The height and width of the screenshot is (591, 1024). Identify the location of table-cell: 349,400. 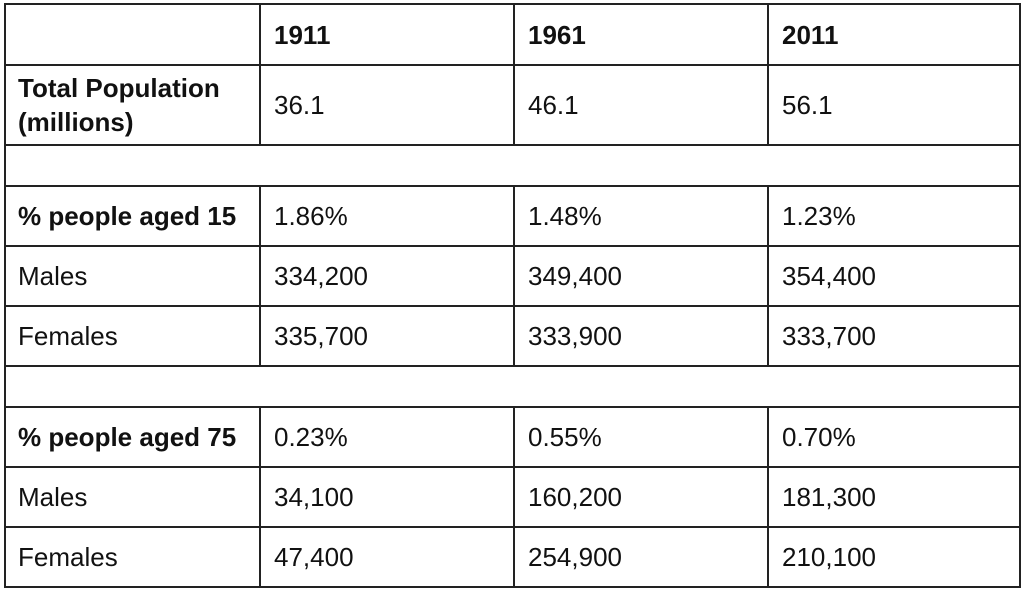
(641, 276).